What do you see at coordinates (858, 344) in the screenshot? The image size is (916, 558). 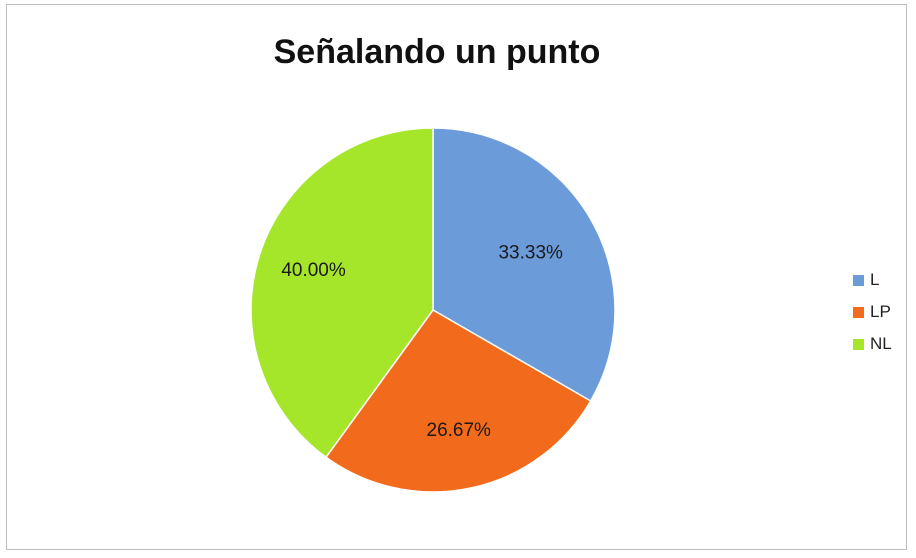 I see `legend-swatch-nl` at bounding box center [858, 344].